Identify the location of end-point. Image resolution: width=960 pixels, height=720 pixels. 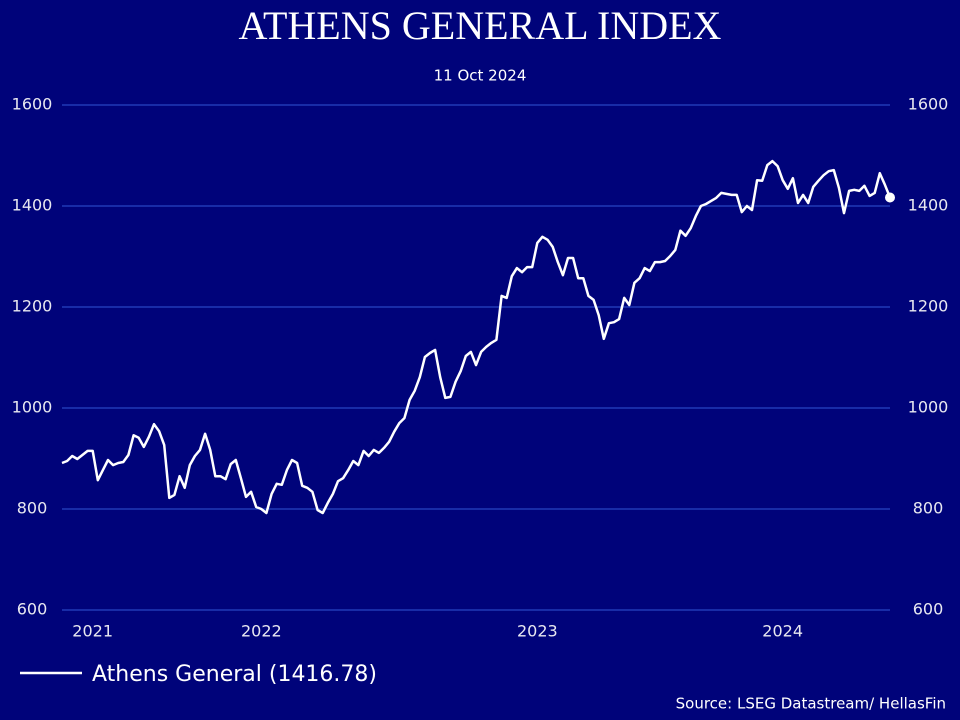
(890, 197).